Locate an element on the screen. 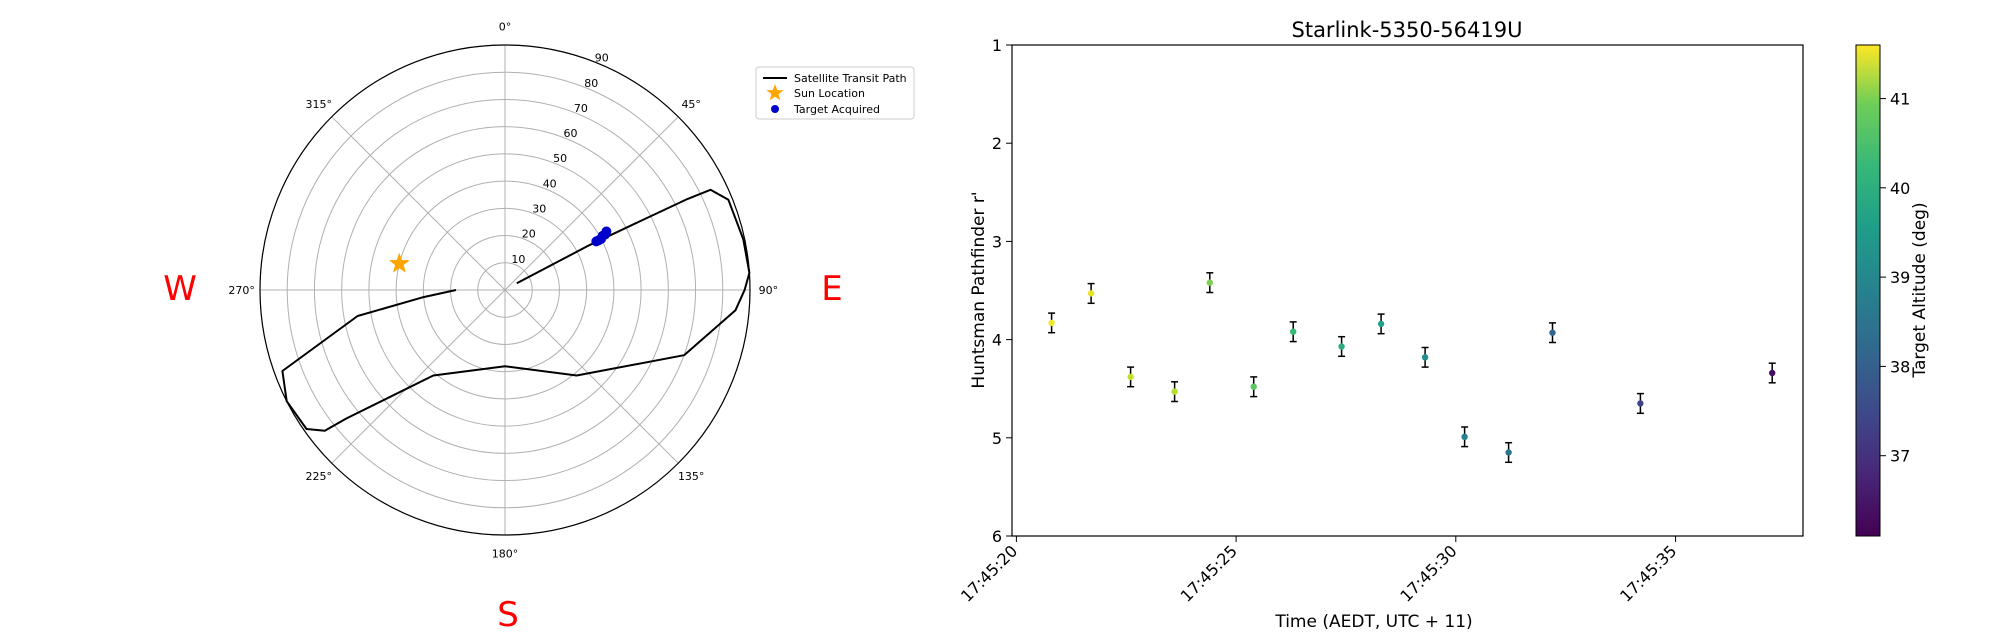  y-tick-label: 6 is located at coordinates (997, 536).